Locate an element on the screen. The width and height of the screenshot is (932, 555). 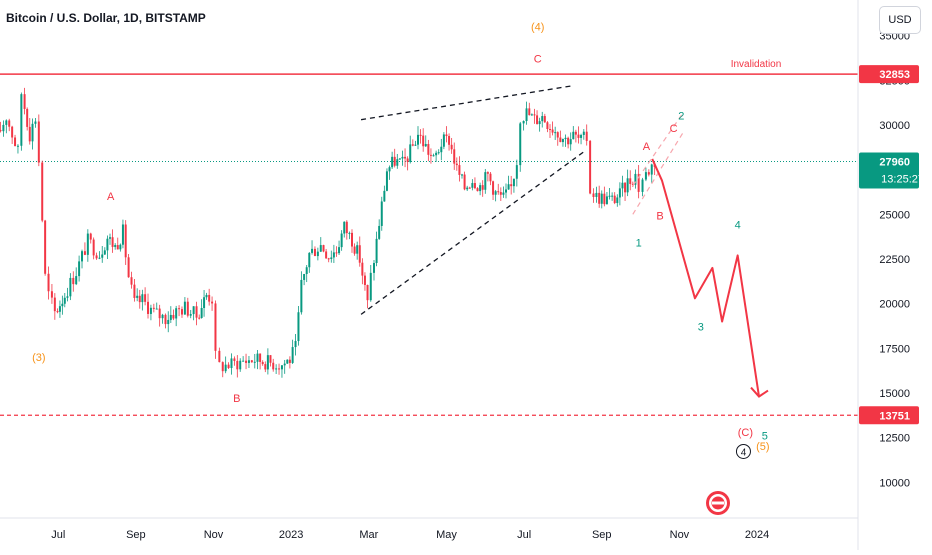
wave-label: (C) is located at coordinates (745, 433).